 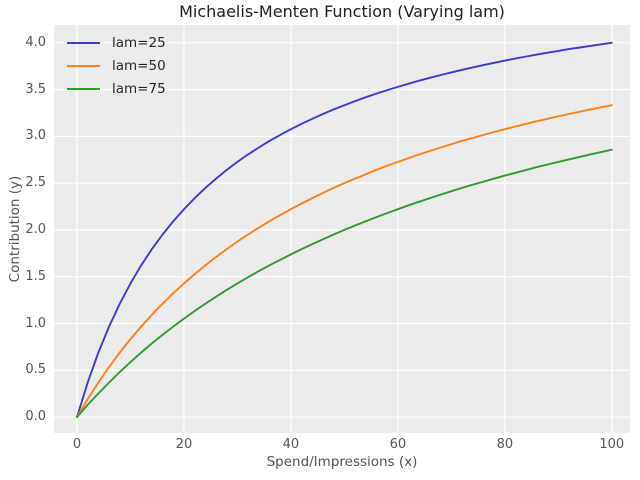 What do you see at coordinates (342, 11) in the screenshot?
I see `chart-title: Michaelis-Menten Function (Varying lam)` at bounding box center [342, 11].